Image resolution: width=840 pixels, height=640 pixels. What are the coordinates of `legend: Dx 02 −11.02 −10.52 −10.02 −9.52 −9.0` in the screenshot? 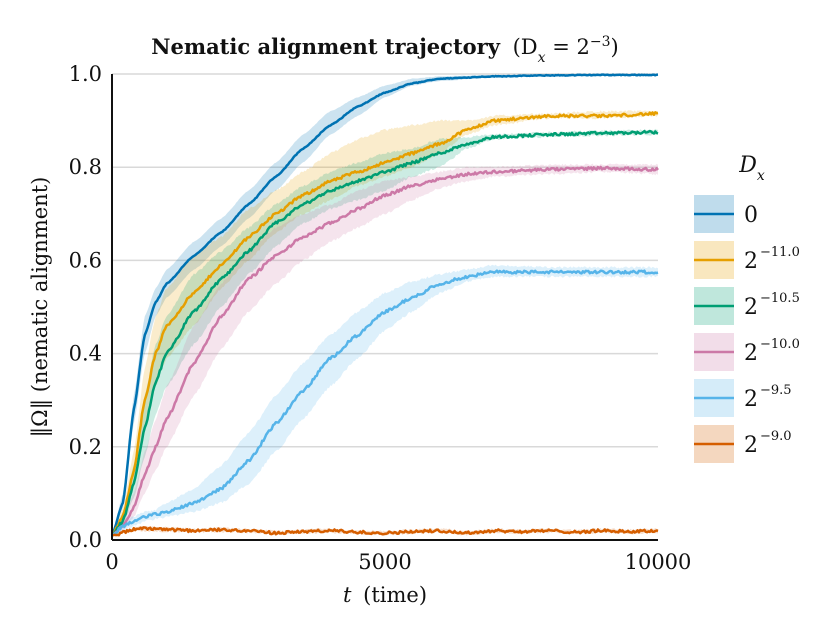 It's located at (747, 308).